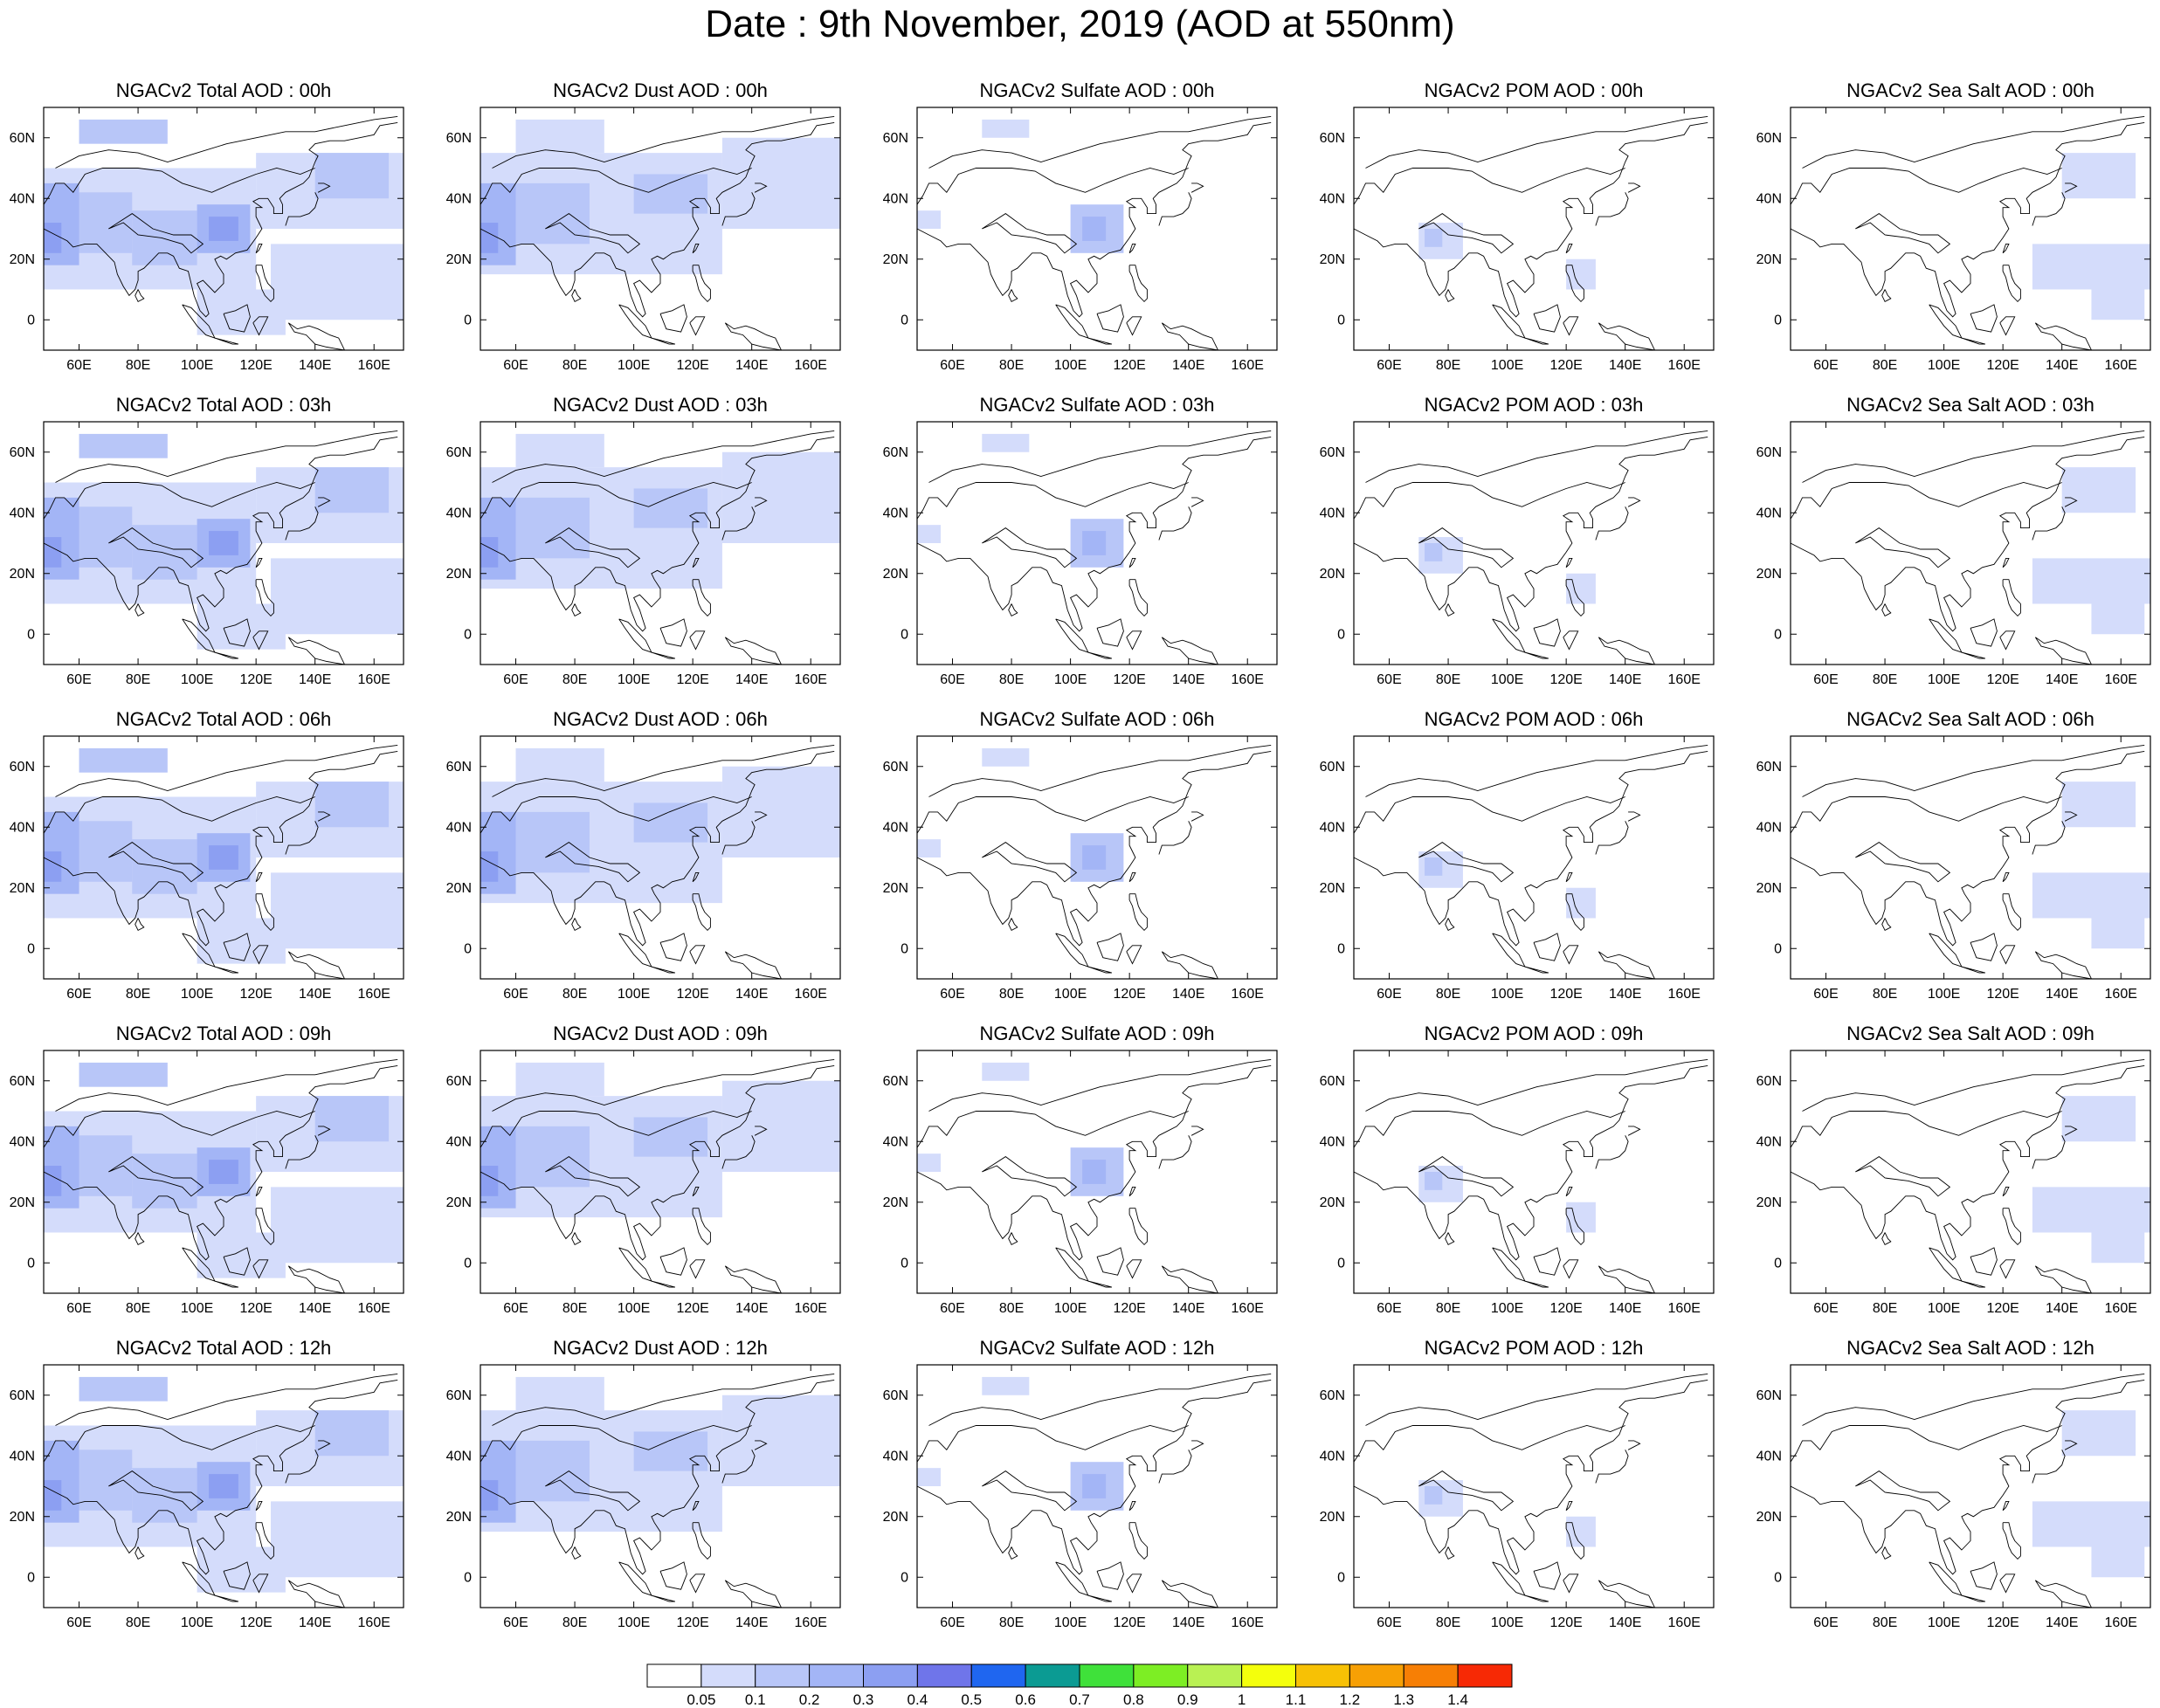  Describe the element at coordinates (1971, 861) in the screenshot. I see `aod-field` at that location.